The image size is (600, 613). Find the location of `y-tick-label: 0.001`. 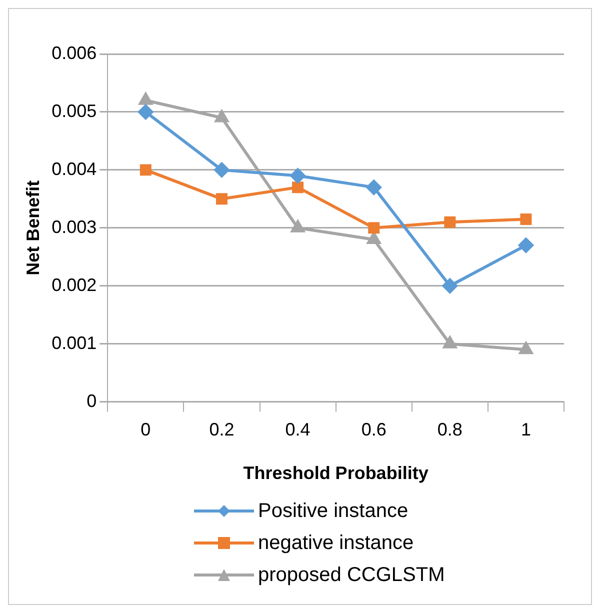

y-tick-label: 0.001 is located at coordinates (74, 342).